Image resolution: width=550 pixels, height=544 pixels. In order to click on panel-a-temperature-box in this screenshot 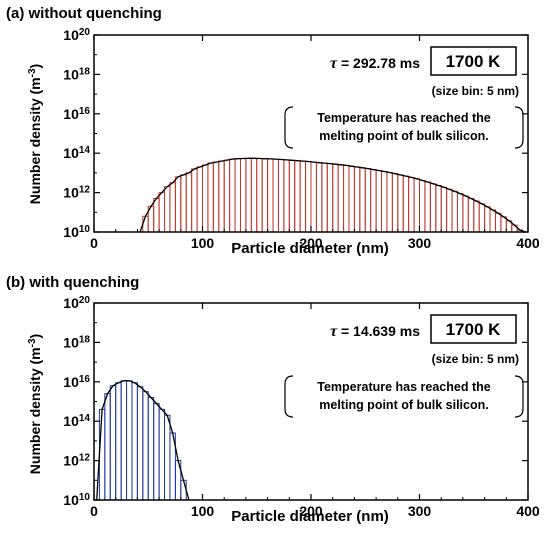, I will do `click(473, 61)`.